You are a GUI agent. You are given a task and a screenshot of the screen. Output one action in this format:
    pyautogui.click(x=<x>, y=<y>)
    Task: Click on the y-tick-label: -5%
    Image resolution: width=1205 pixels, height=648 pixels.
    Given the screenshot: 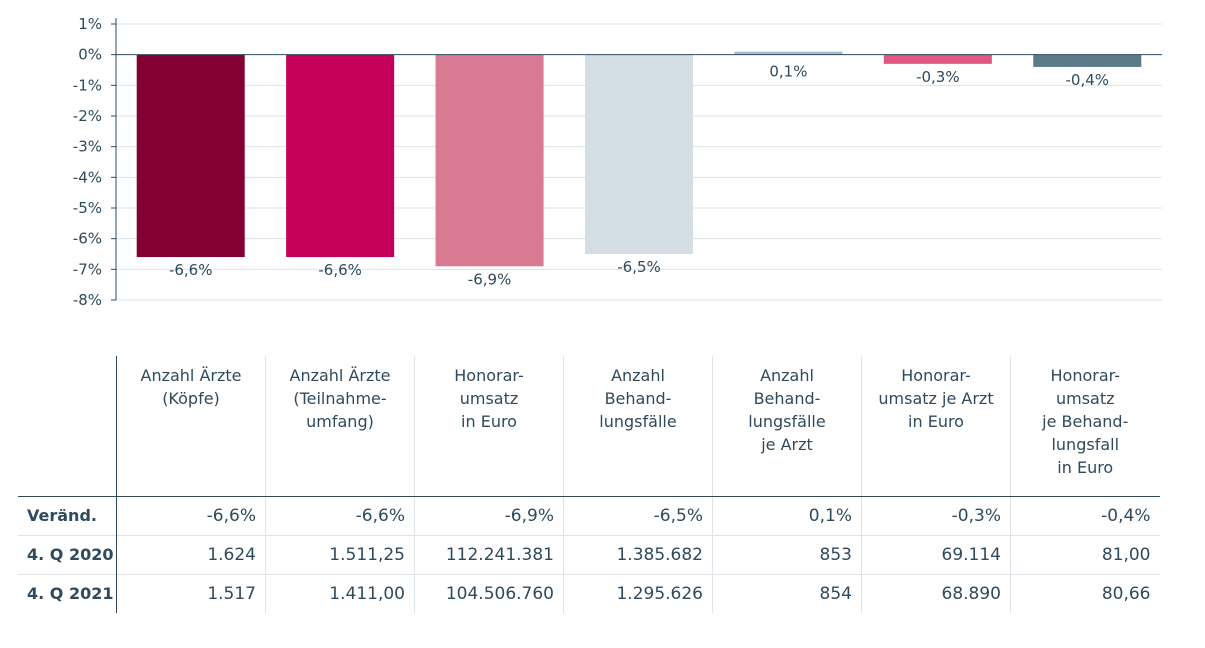 What is the action you would take?
    pyautogui.click(x=87, y=208)
    